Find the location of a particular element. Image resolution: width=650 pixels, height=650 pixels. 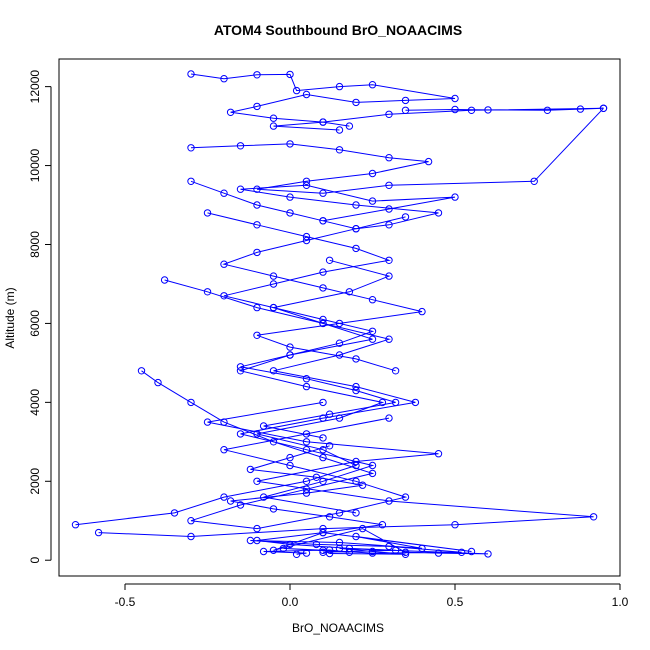

x-tick-label: 0.0 is located at coordinates (290, 602).